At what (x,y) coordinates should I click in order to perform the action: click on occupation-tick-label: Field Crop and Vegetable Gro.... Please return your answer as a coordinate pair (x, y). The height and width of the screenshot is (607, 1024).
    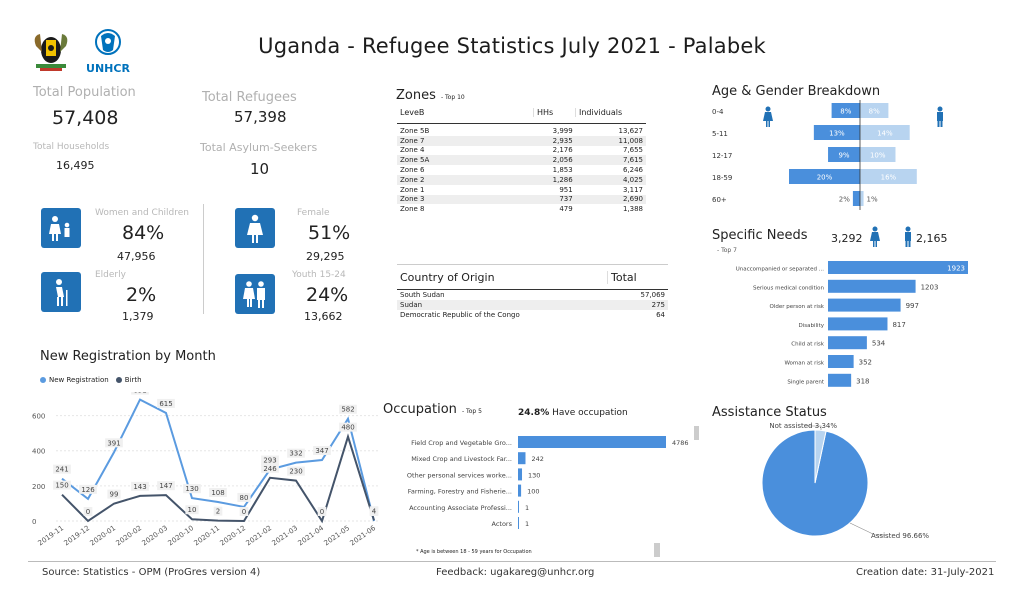
    Looking at the image, I should click on (461, 443).